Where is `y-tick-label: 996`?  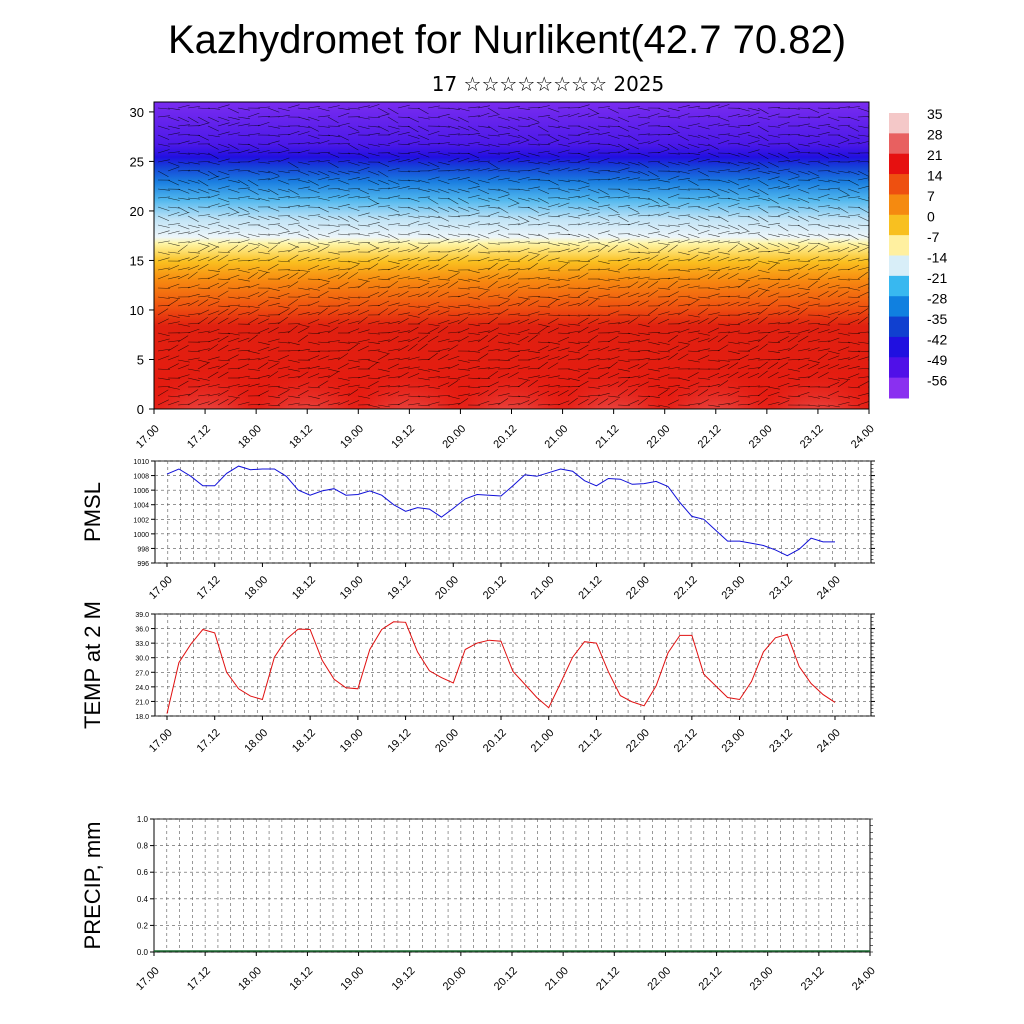 y-tick-label: 996 is located at coordinates (143, 564).